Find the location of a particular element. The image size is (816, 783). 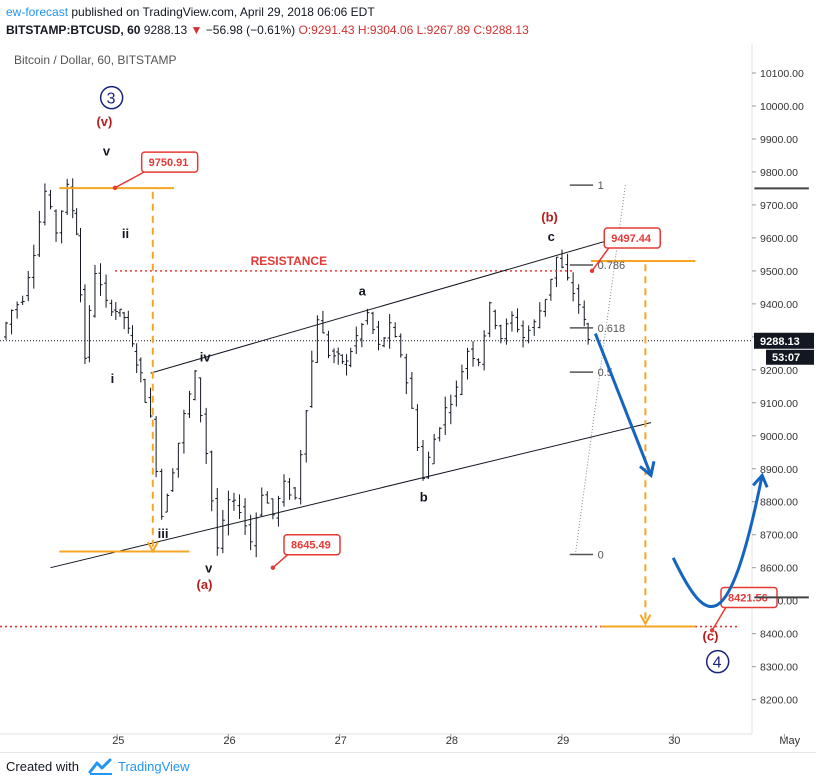

y-tick-label: 8700.00 is located at coordinates (779, 536).